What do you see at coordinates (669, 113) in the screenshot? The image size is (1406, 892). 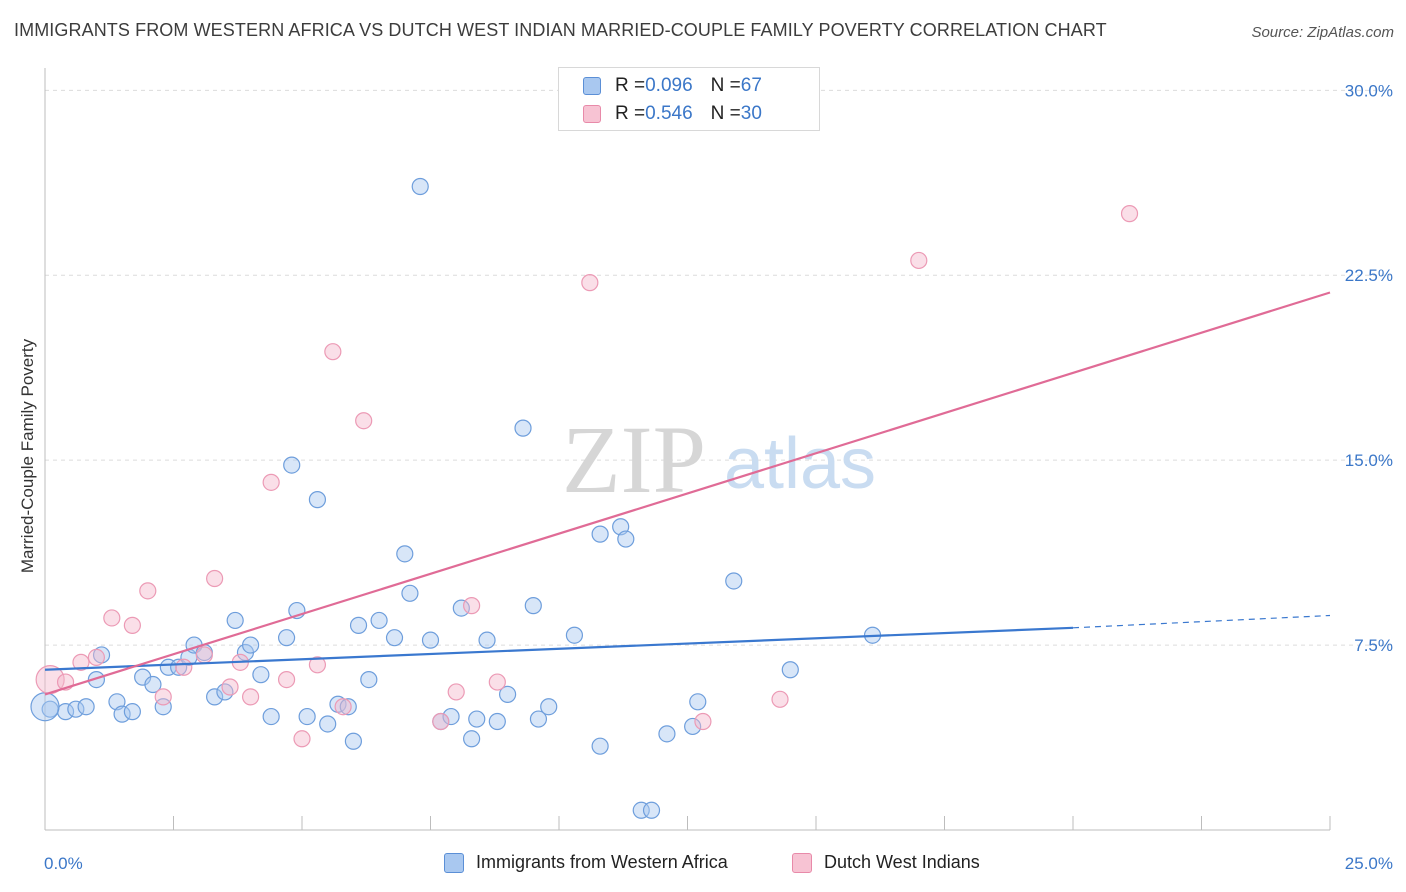 I see `legend-r-value: 0.546` at bounding box center [669, 113].